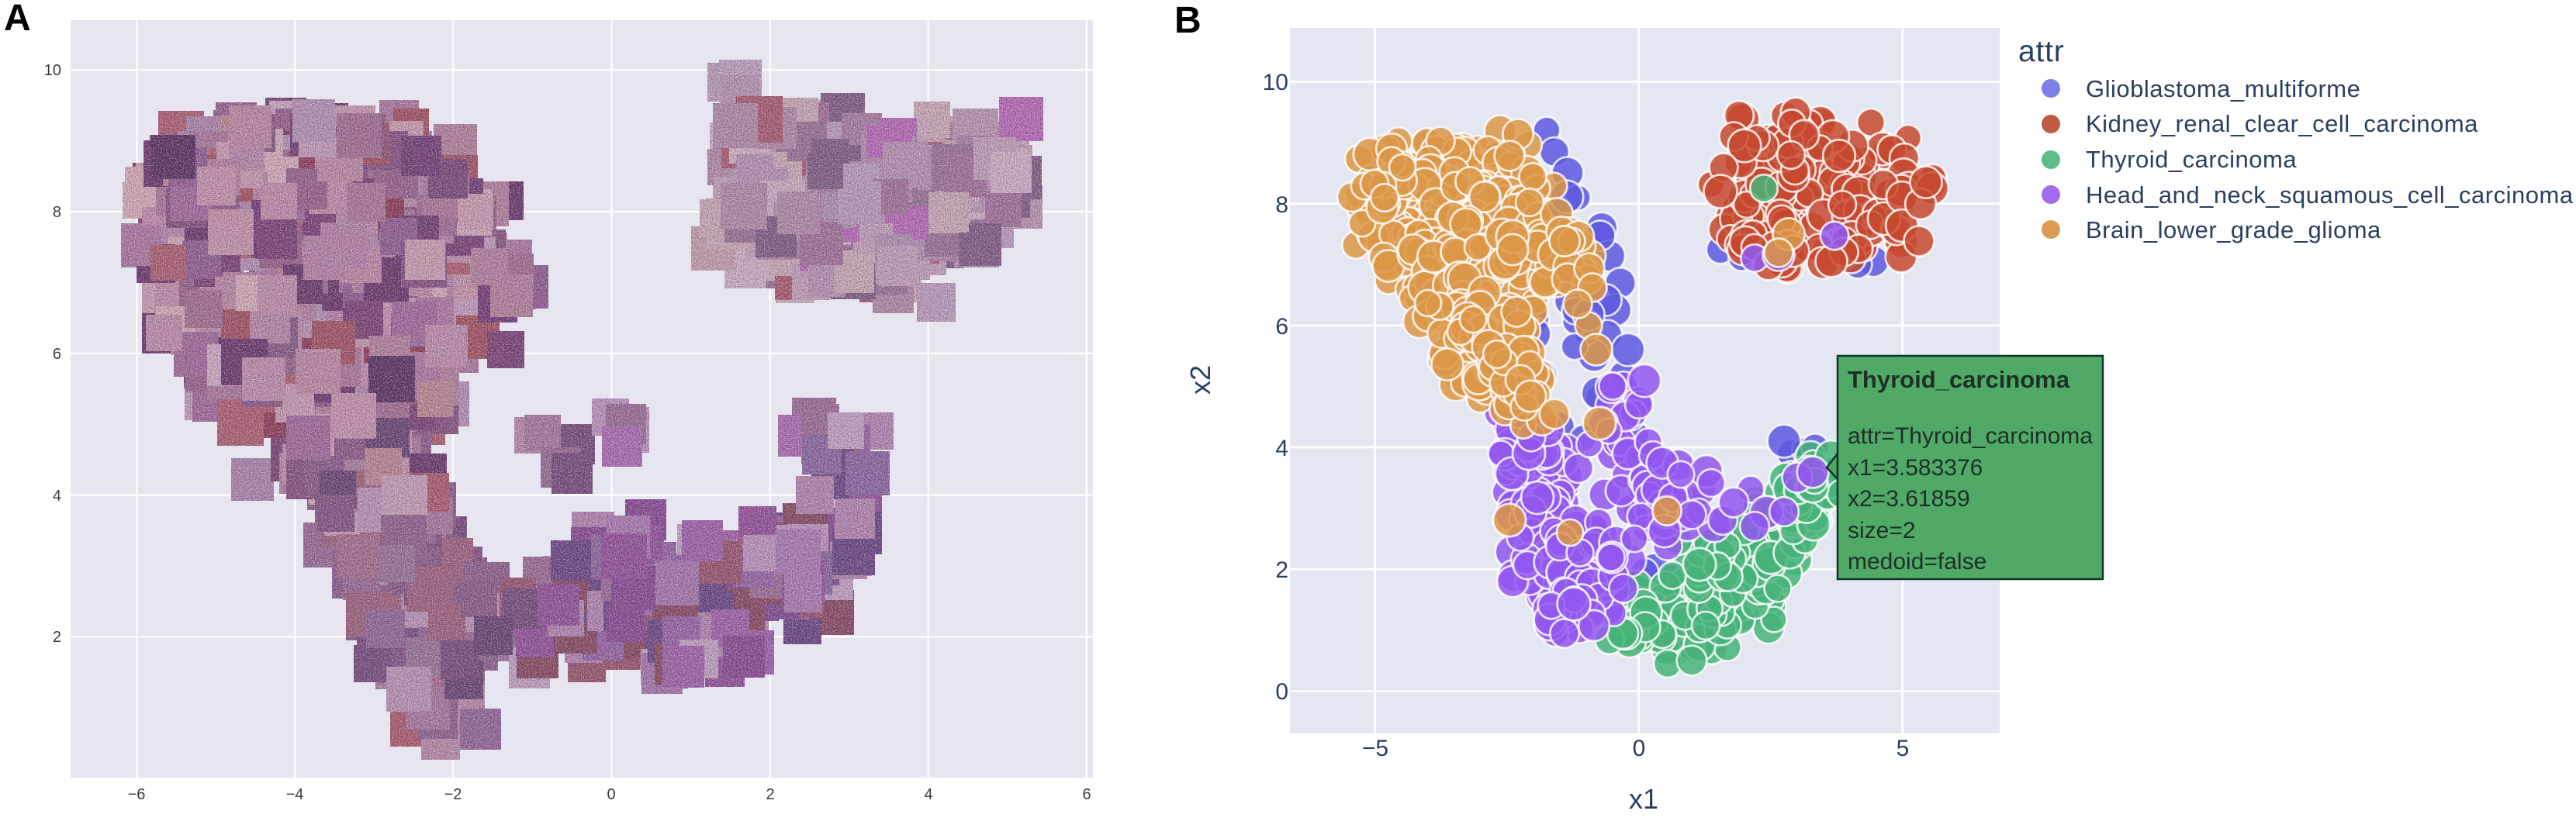  What do you see at coordinates (2282, 123) in the screenshot?
I see `svg-text:Kidney_renal_clear_cell_carcin: Kidney_renal_clear_cell_carcinoma` at bounding box center [2282, 123].